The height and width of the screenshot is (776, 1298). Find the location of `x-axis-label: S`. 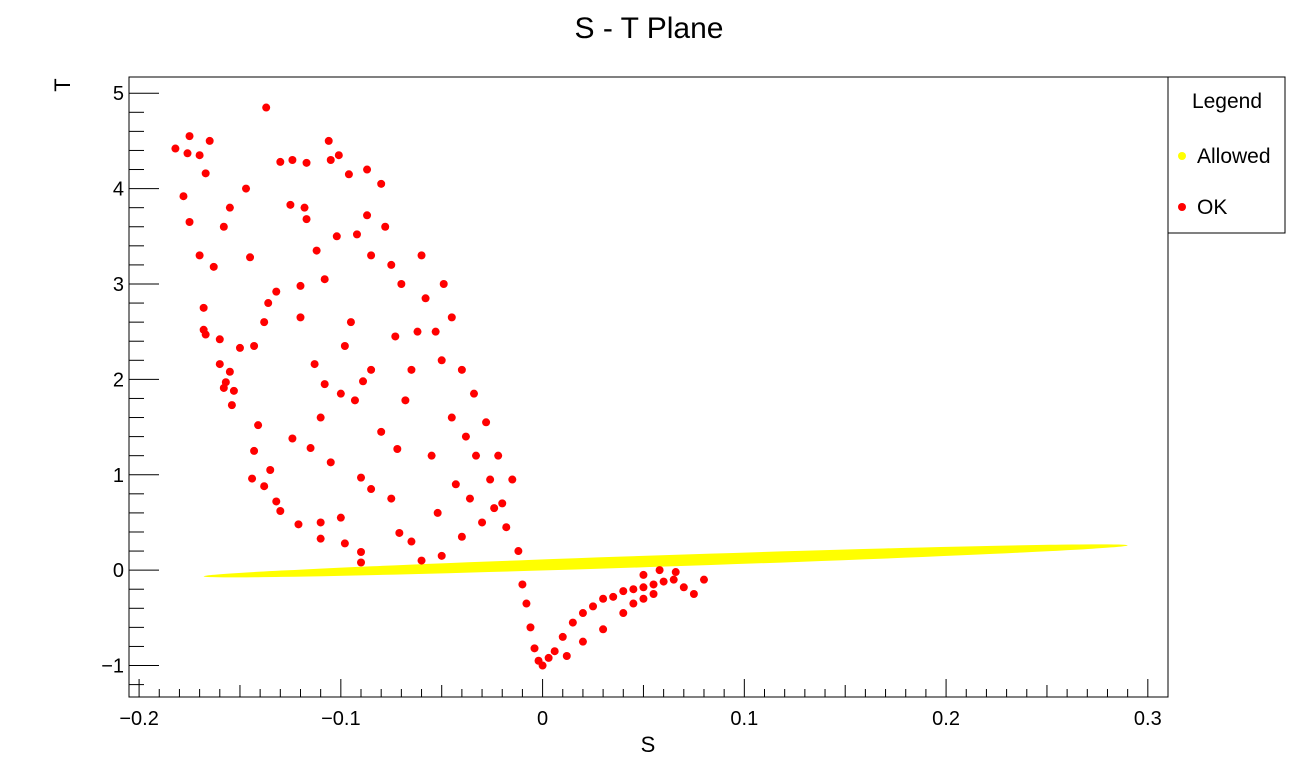

x-axis-label: S is located at coordinates (648, 744).